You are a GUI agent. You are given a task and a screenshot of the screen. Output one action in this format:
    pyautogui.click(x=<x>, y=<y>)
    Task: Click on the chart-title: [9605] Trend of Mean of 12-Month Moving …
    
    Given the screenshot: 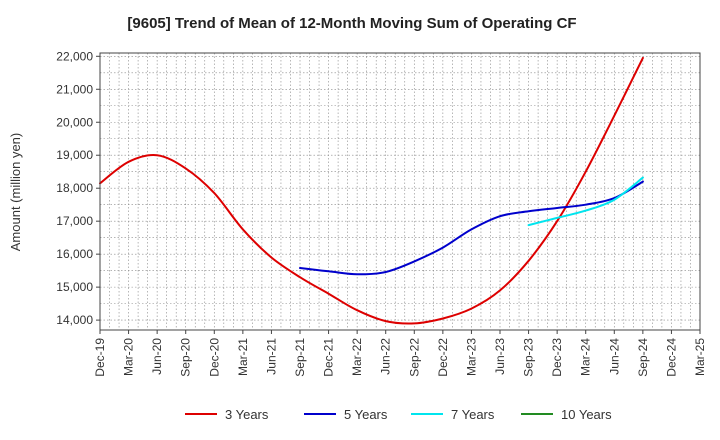 What is the action you would take?
    pyautogui.click(x=351, y=23)
    